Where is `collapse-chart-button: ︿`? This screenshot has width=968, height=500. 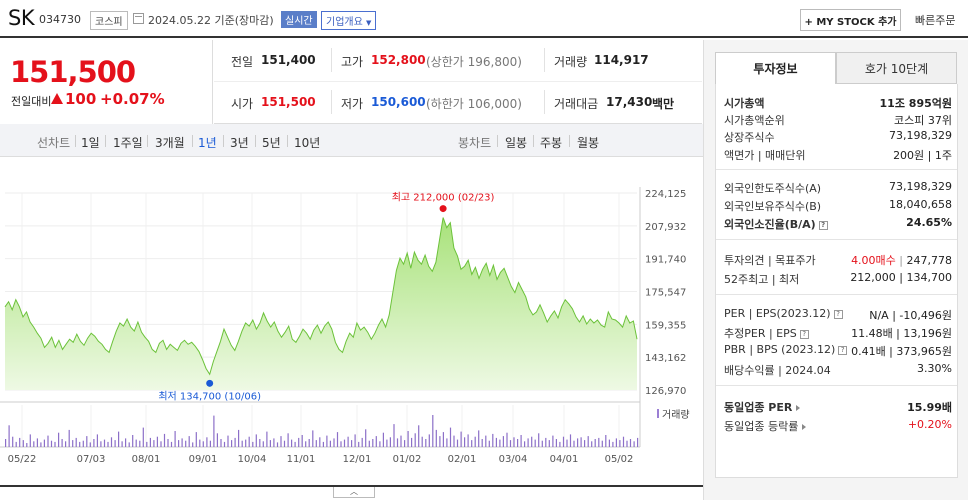 collapse-chart-button: ︿ is located at coordinates (354, 492).